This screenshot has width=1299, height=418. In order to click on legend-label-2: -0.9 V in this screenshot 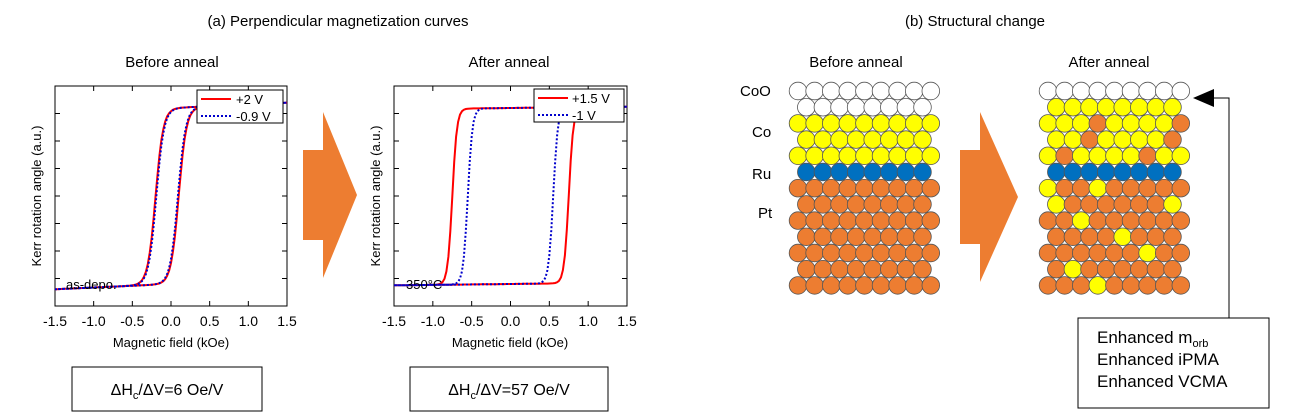, I will do `click(253, 116)`.